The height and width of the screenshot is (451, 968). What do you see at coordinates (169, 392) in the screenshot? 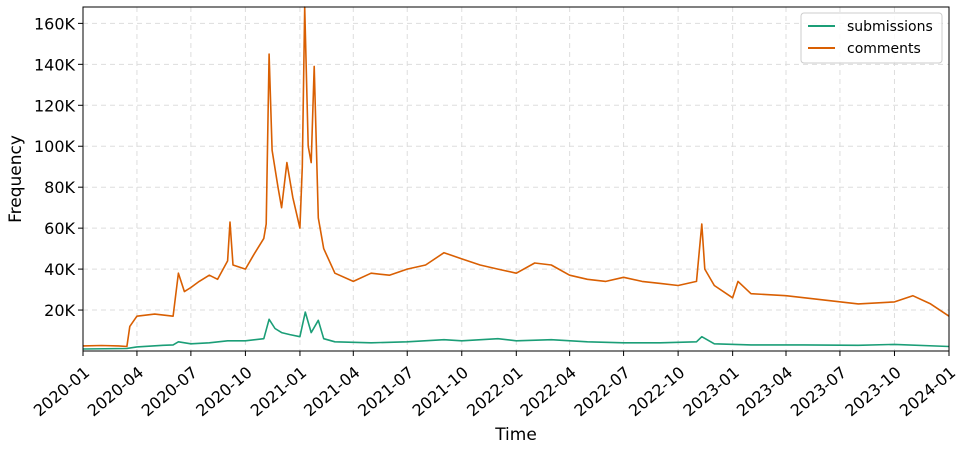
I see `x-tick-label: 2020-07` at bounding box center [169, 392].